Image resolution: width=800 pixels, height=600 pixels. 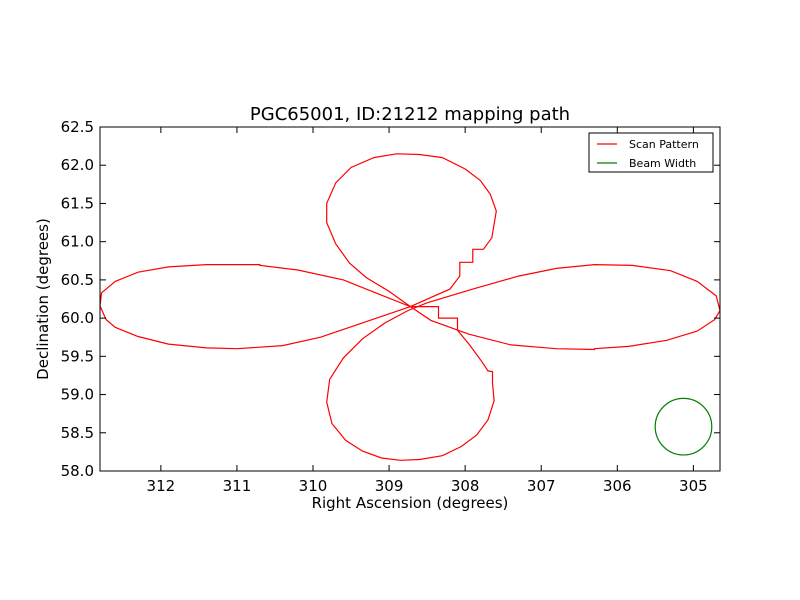 I want to click on y-tick-label: 60.5, so click(x=77, y=280).